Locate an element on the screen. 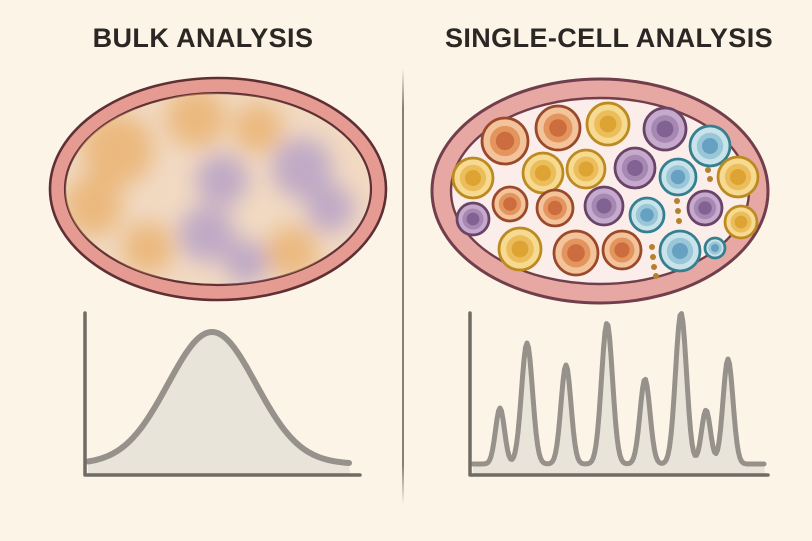 Image resolution: width=812 pixels, height=541 pixels. single-cell-signal-curve is located at coordinates (618, 389).